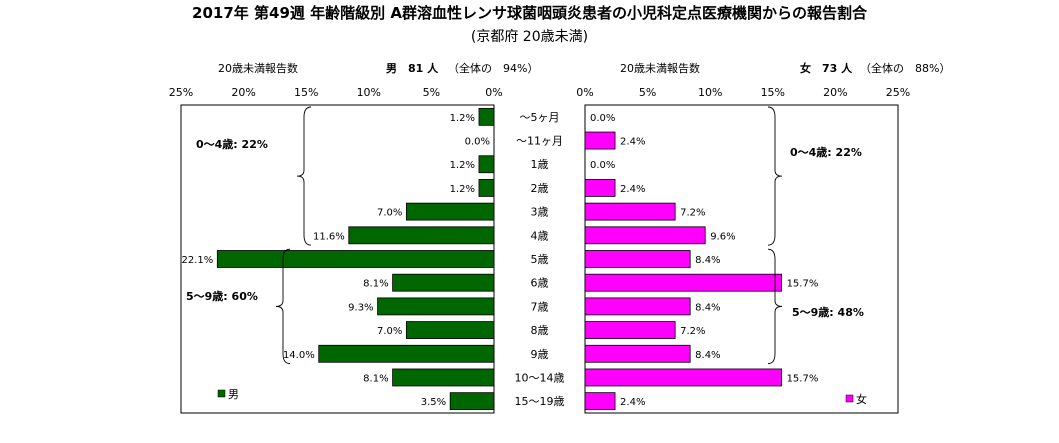  I want to click on male-legend-label: 男, so click(233, 394).